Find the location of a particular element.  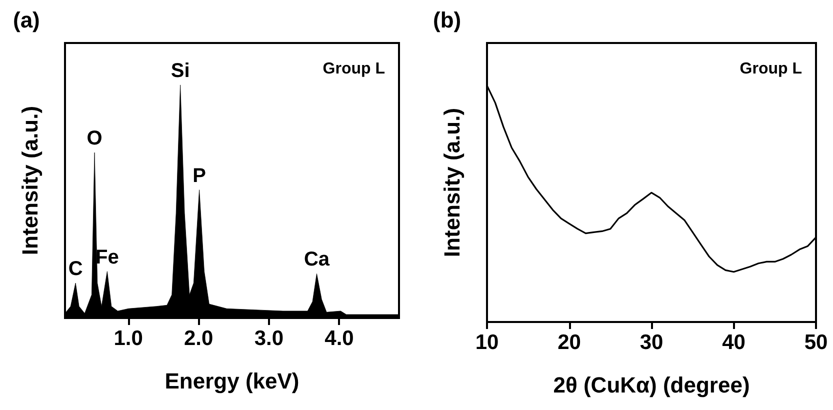

chart-title: (a) is located at coordinates (26, 20).